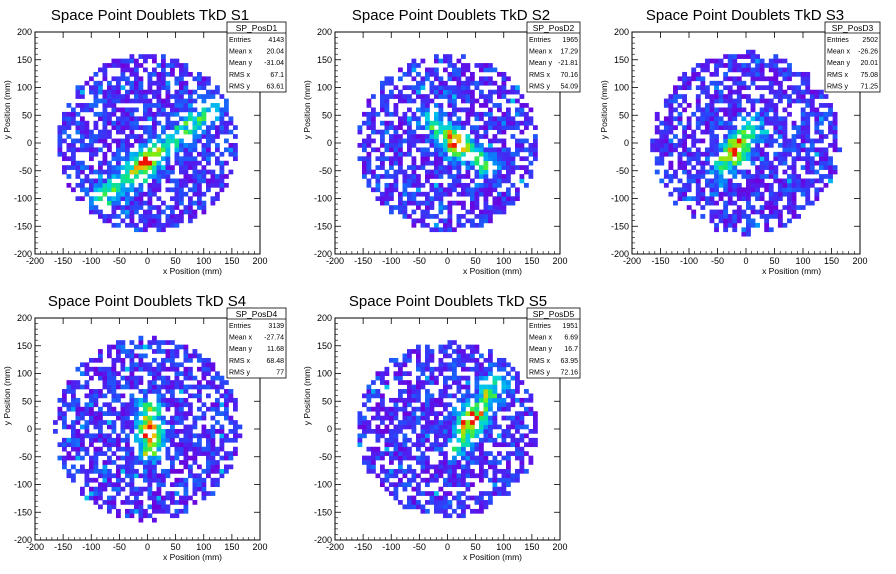  Describe the element at coordinates (325, 171) in the screenshot. I see `y-tick-label: -50` at that location.